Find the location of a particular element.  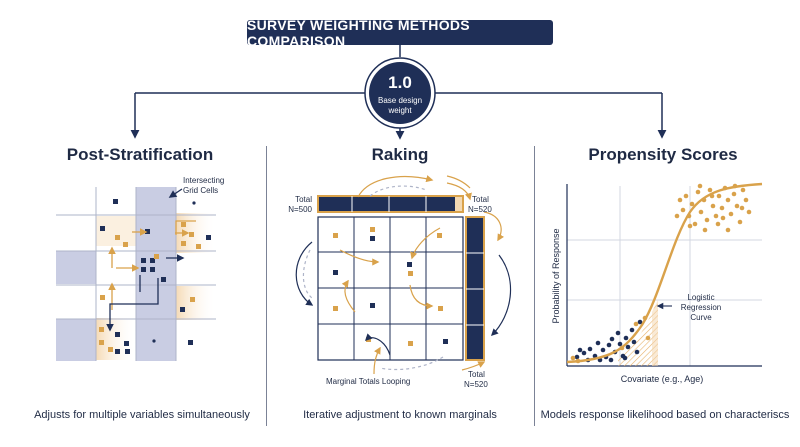

total-bottom-label-2: N=520 is located at coordinates (476, 384).